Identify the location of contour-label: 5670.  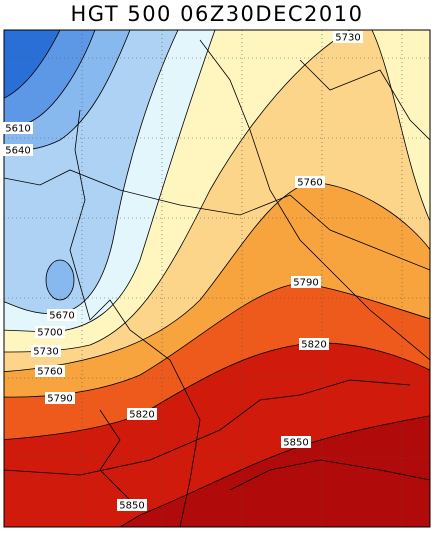
(61, 316).